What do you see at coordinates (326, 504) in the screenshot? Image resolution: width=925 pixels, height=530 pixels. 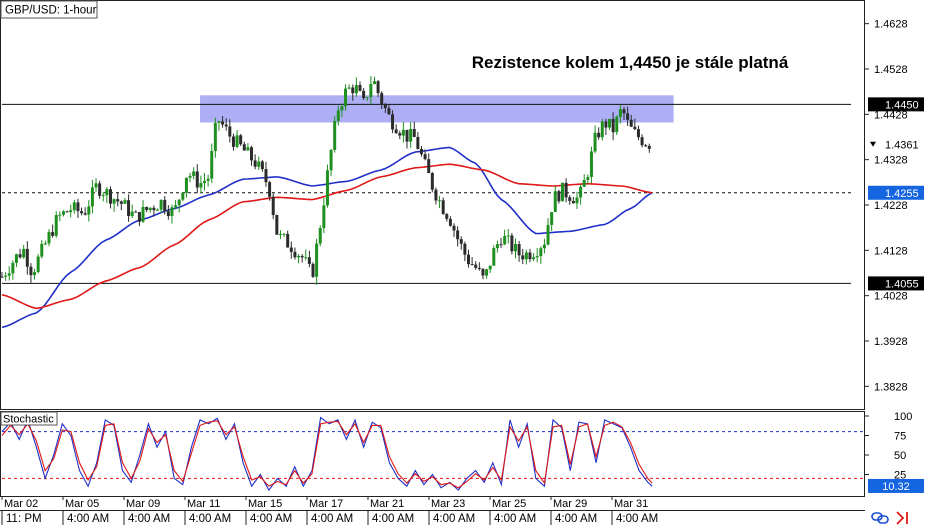 I see `date-tick-label: Mar 17` at bounding box center [326, 504].